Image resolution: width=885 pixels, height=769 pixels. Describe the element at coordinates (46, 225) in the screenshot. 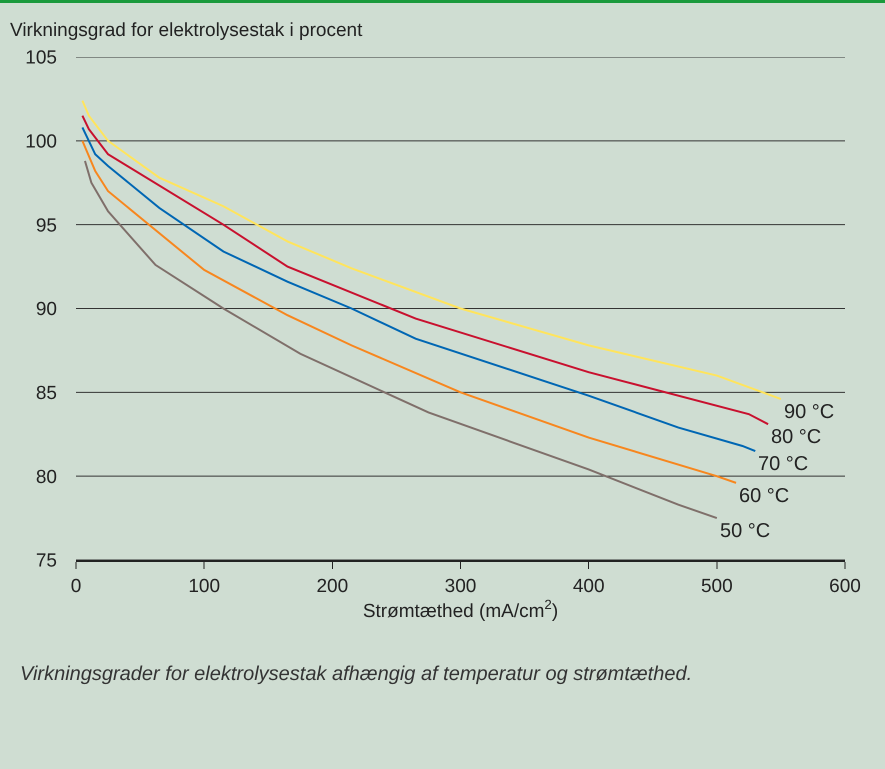

I see `y-tick-label: 95` at that location.